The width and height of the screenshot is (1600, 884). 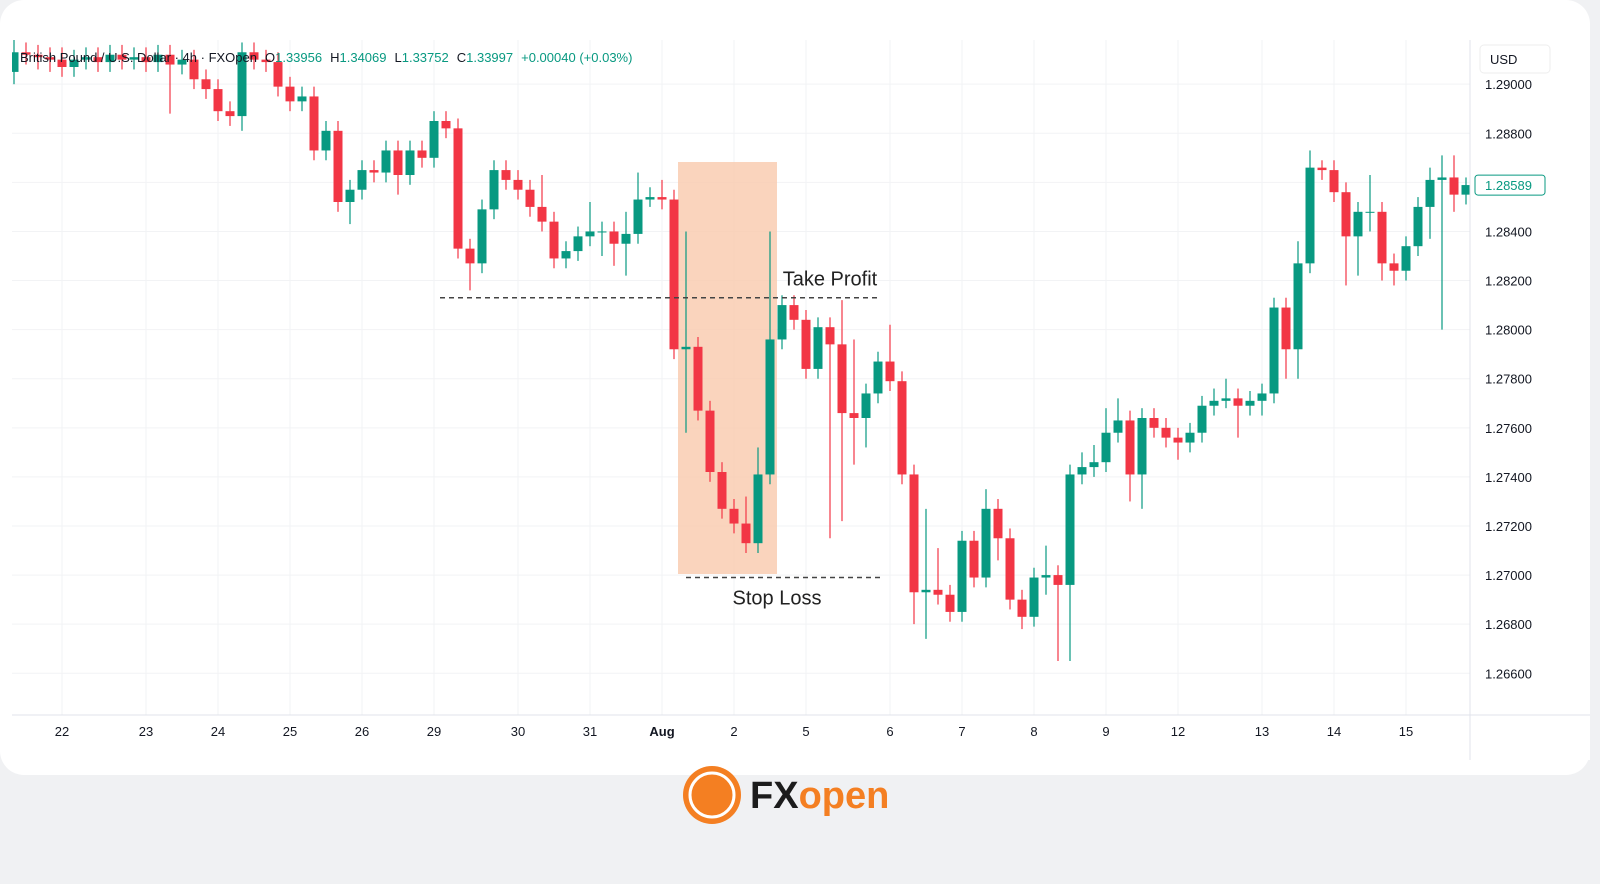 I want to click on x-tick-label: Aug, so click(x=661, y=731).